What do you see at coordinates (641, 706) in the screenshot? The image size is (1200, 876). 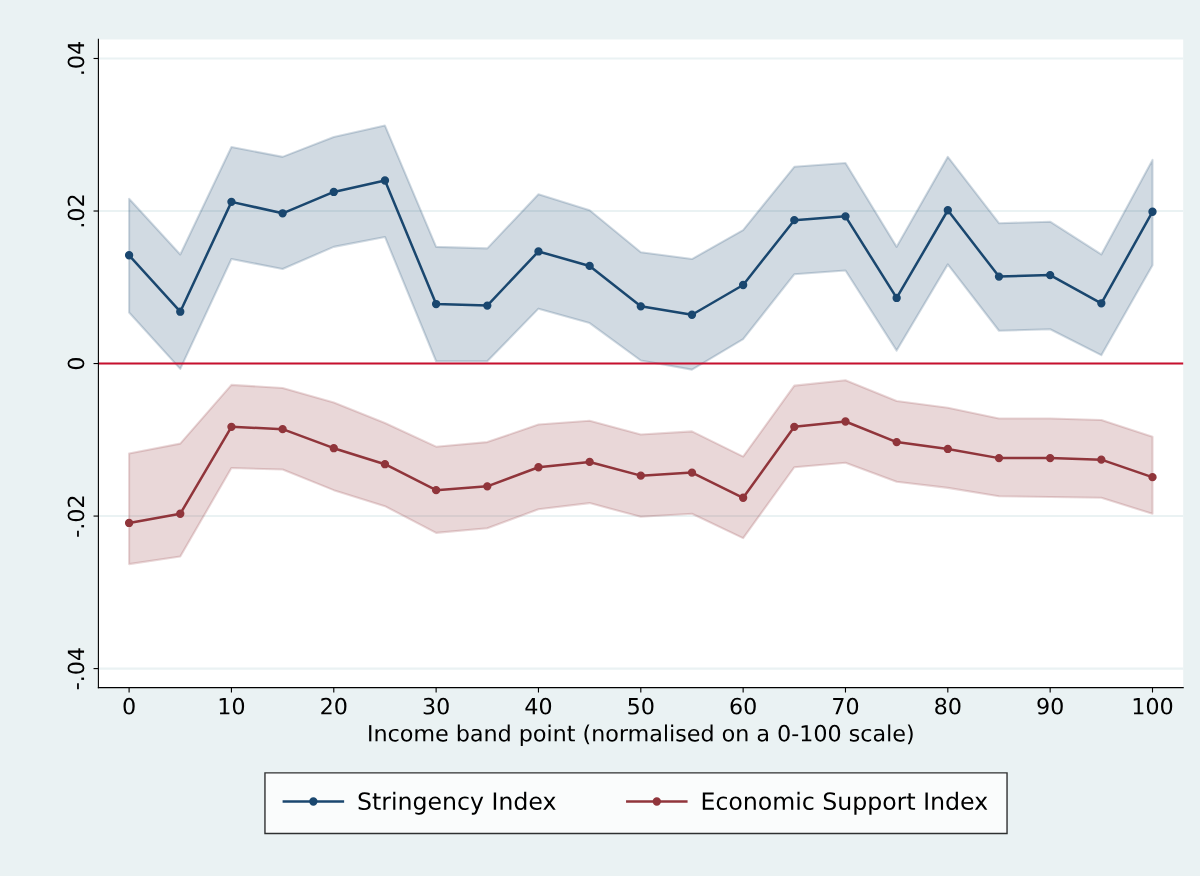 I see `x-tick-label: 50` at bounding box center [641, 706].